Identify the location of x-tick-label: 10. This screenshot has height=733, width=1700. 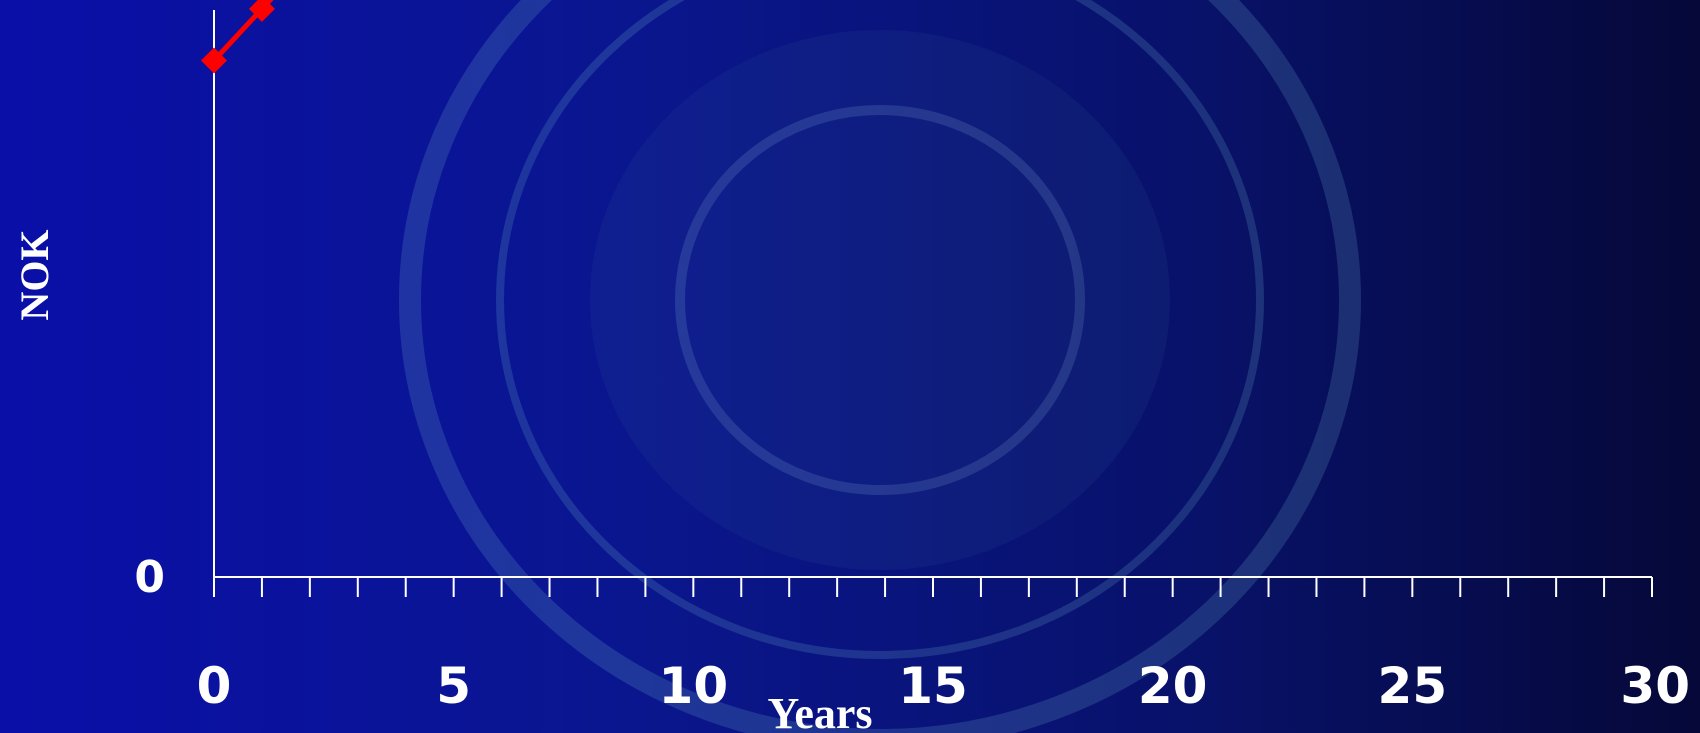
(694, 686).